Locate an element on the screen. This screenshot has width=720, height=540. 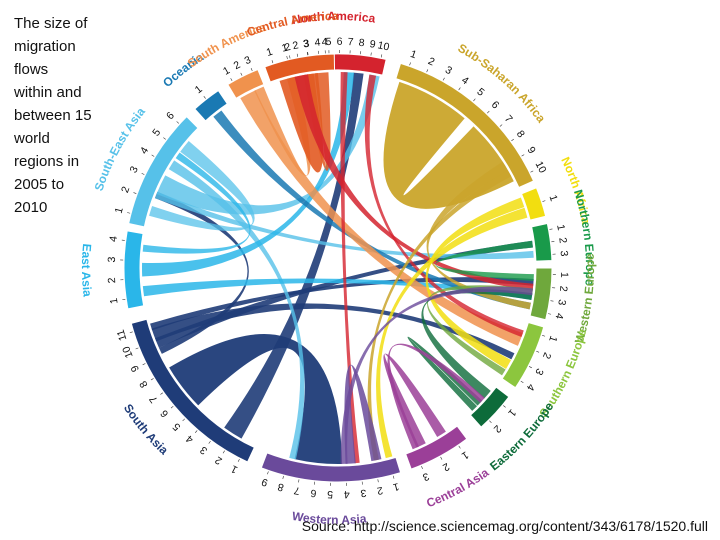
tick-western-asia-8: 8 is located at coordinates (280, 486).